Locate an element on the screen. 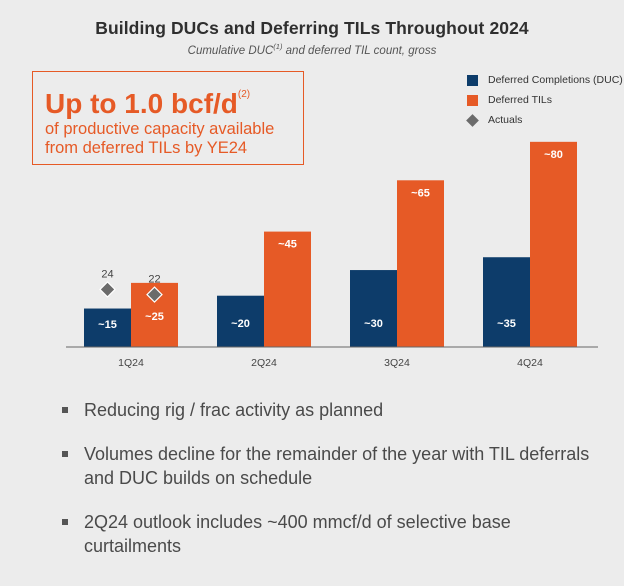 This screenshot has width=624, height=586. data-label: ~25 is located at coordinates (154, 317).